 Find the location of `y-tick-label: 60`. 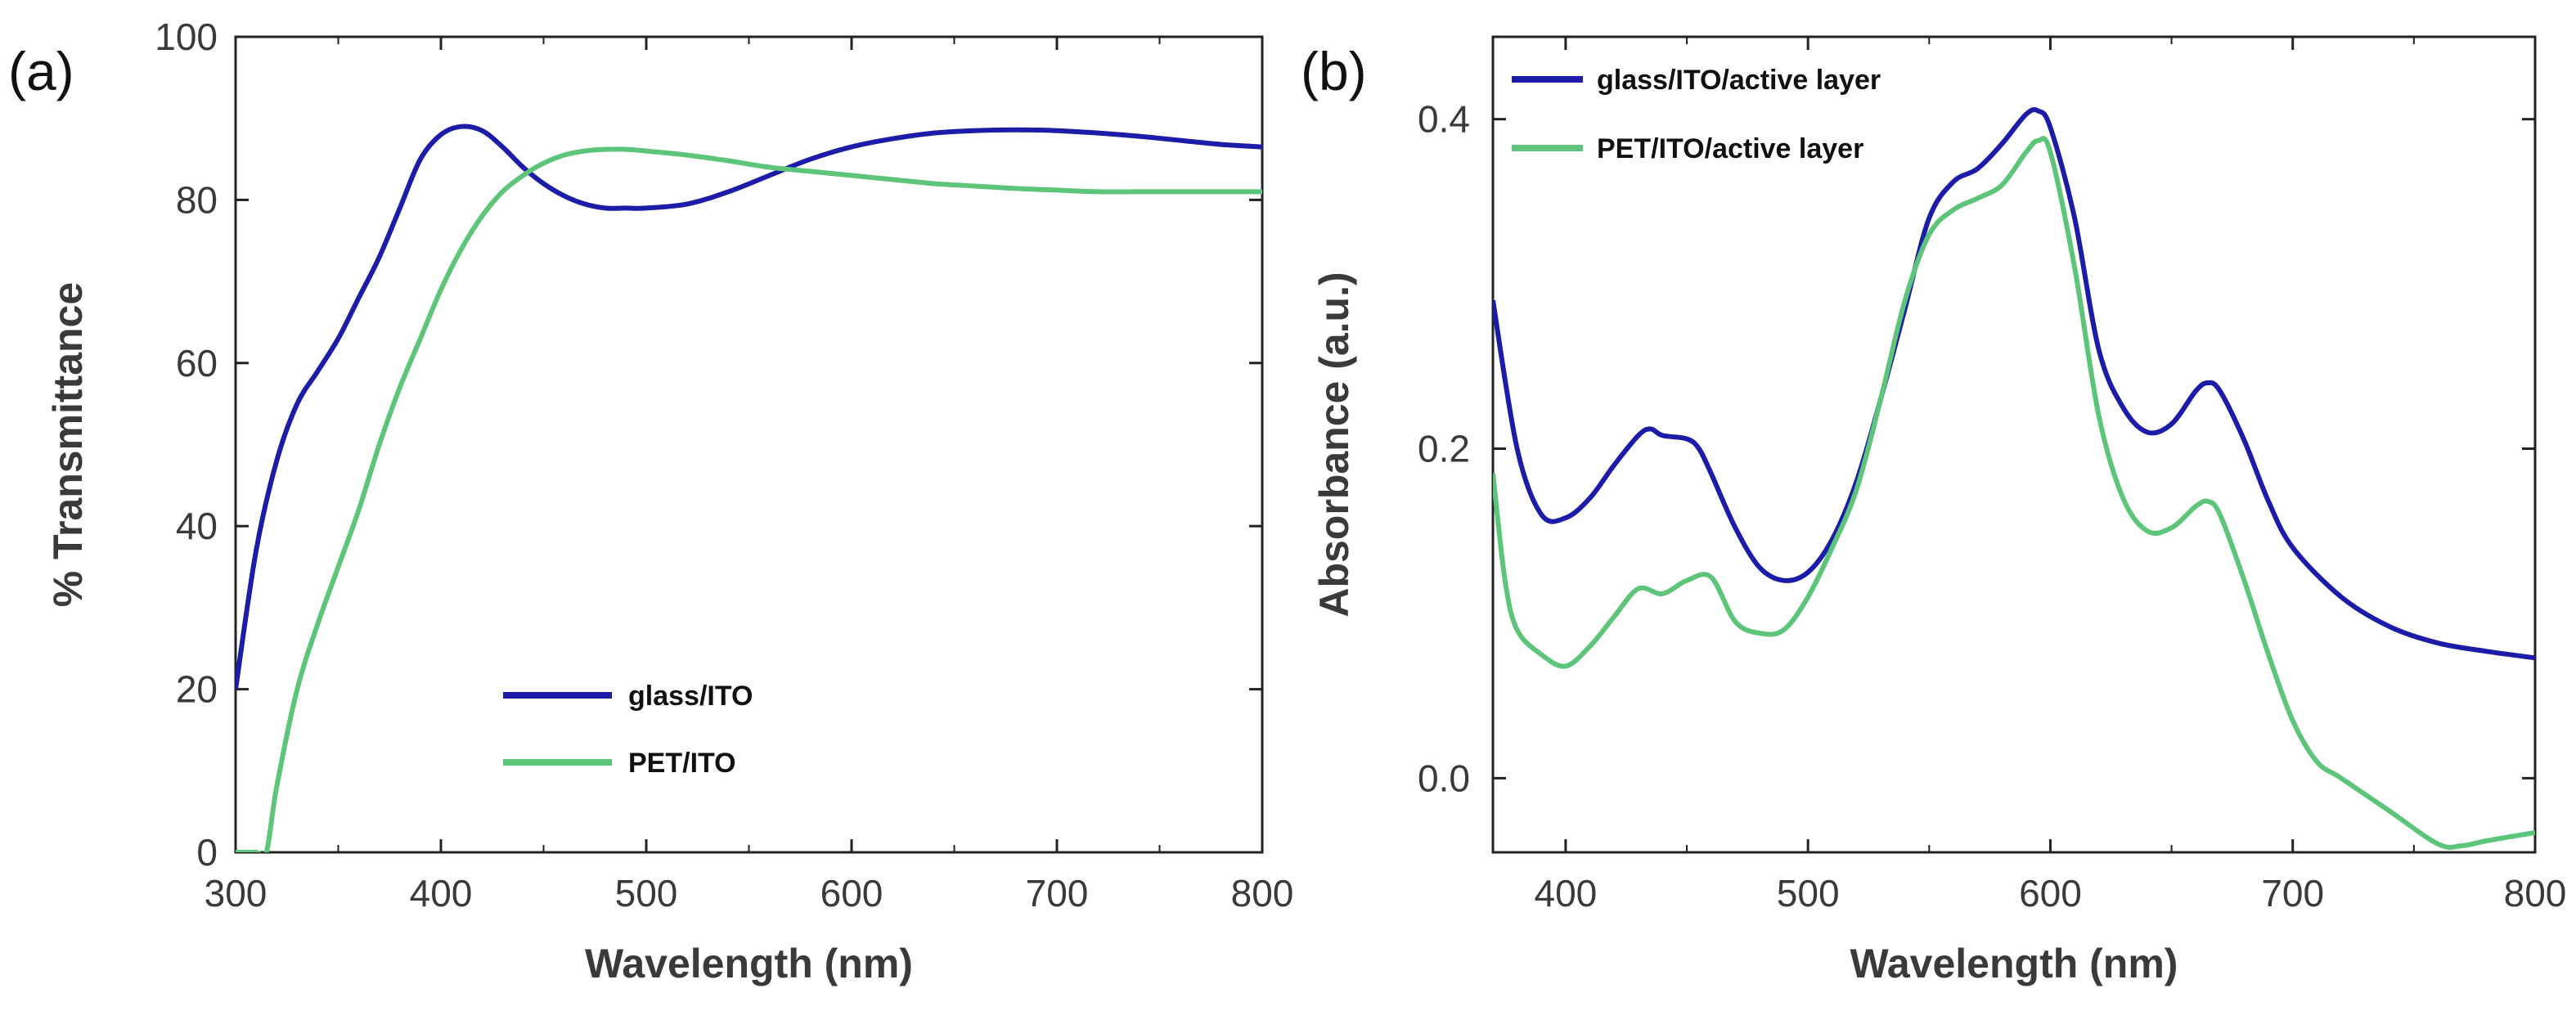

y-tick-label: 60 is located at coordinates (197, 363).